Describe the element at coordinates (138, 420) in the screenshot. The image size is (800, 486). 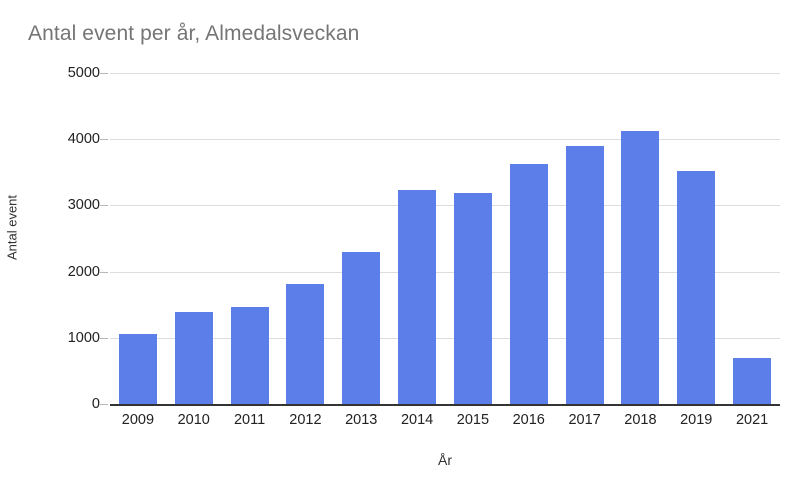
I see `x-axis-tick-label: 2009` at that location.